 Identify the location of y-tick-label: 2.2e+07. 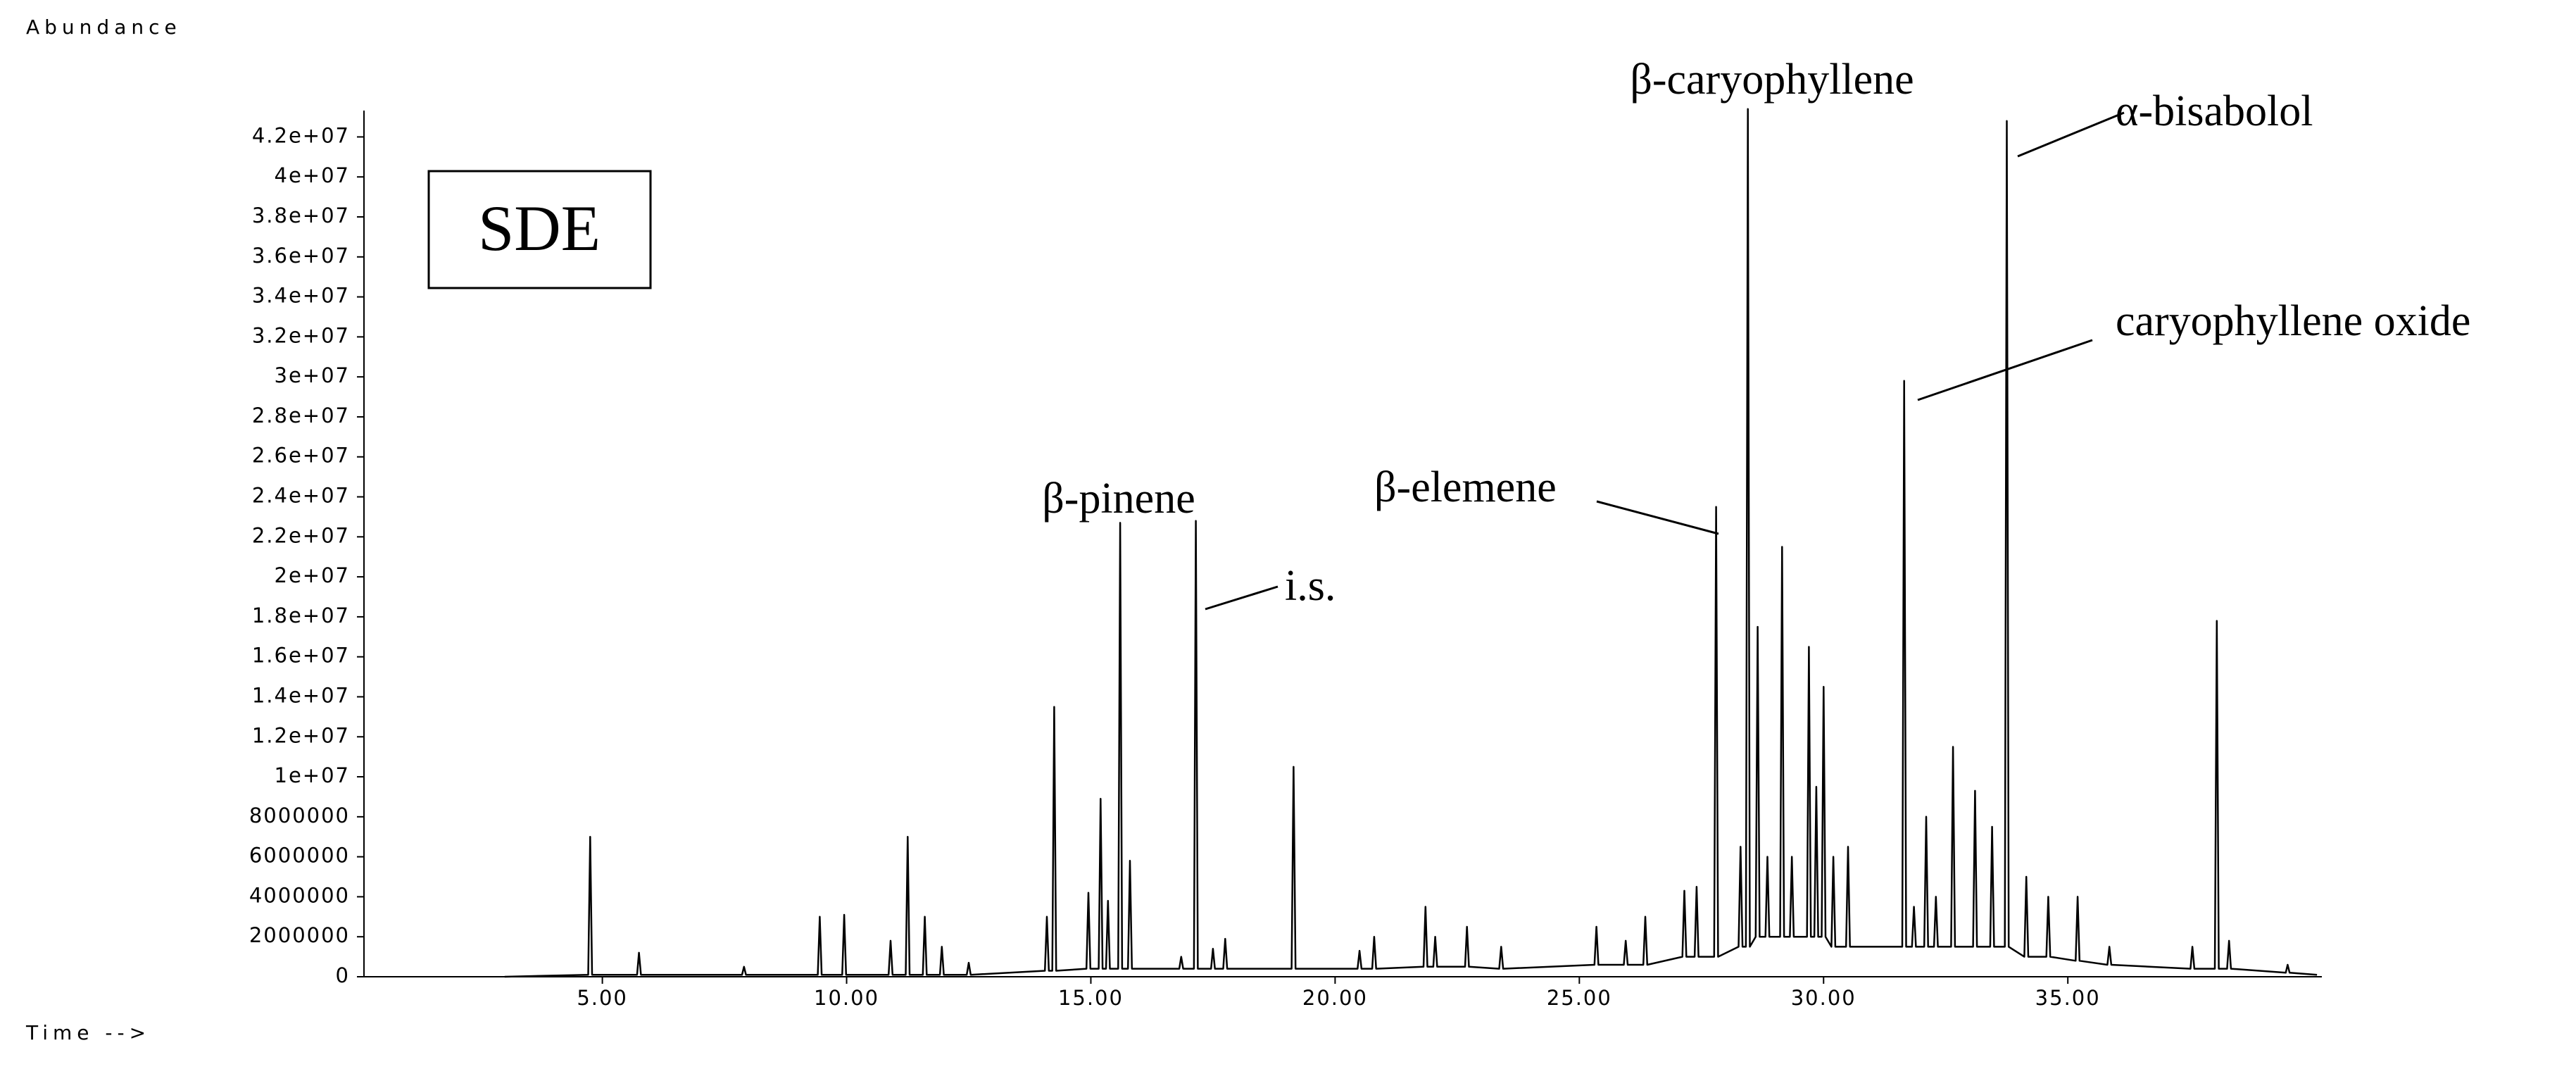
(301, 535).